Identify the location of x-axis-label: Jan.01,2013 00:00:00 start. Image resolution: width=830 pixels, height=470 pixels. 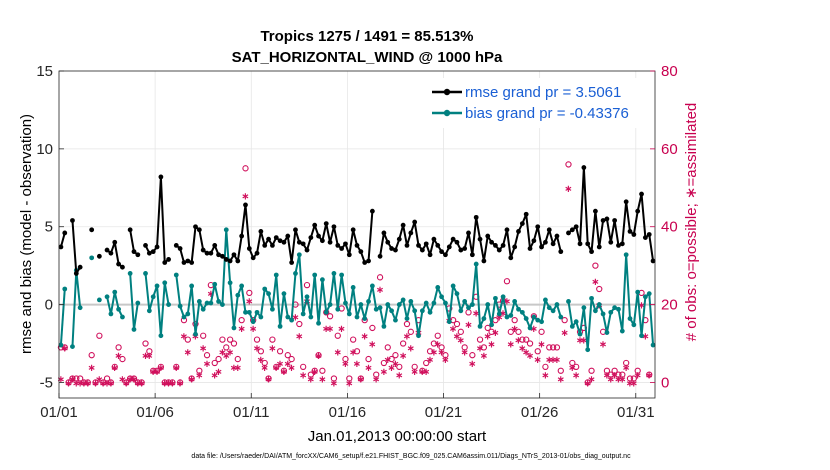
(397, 436).